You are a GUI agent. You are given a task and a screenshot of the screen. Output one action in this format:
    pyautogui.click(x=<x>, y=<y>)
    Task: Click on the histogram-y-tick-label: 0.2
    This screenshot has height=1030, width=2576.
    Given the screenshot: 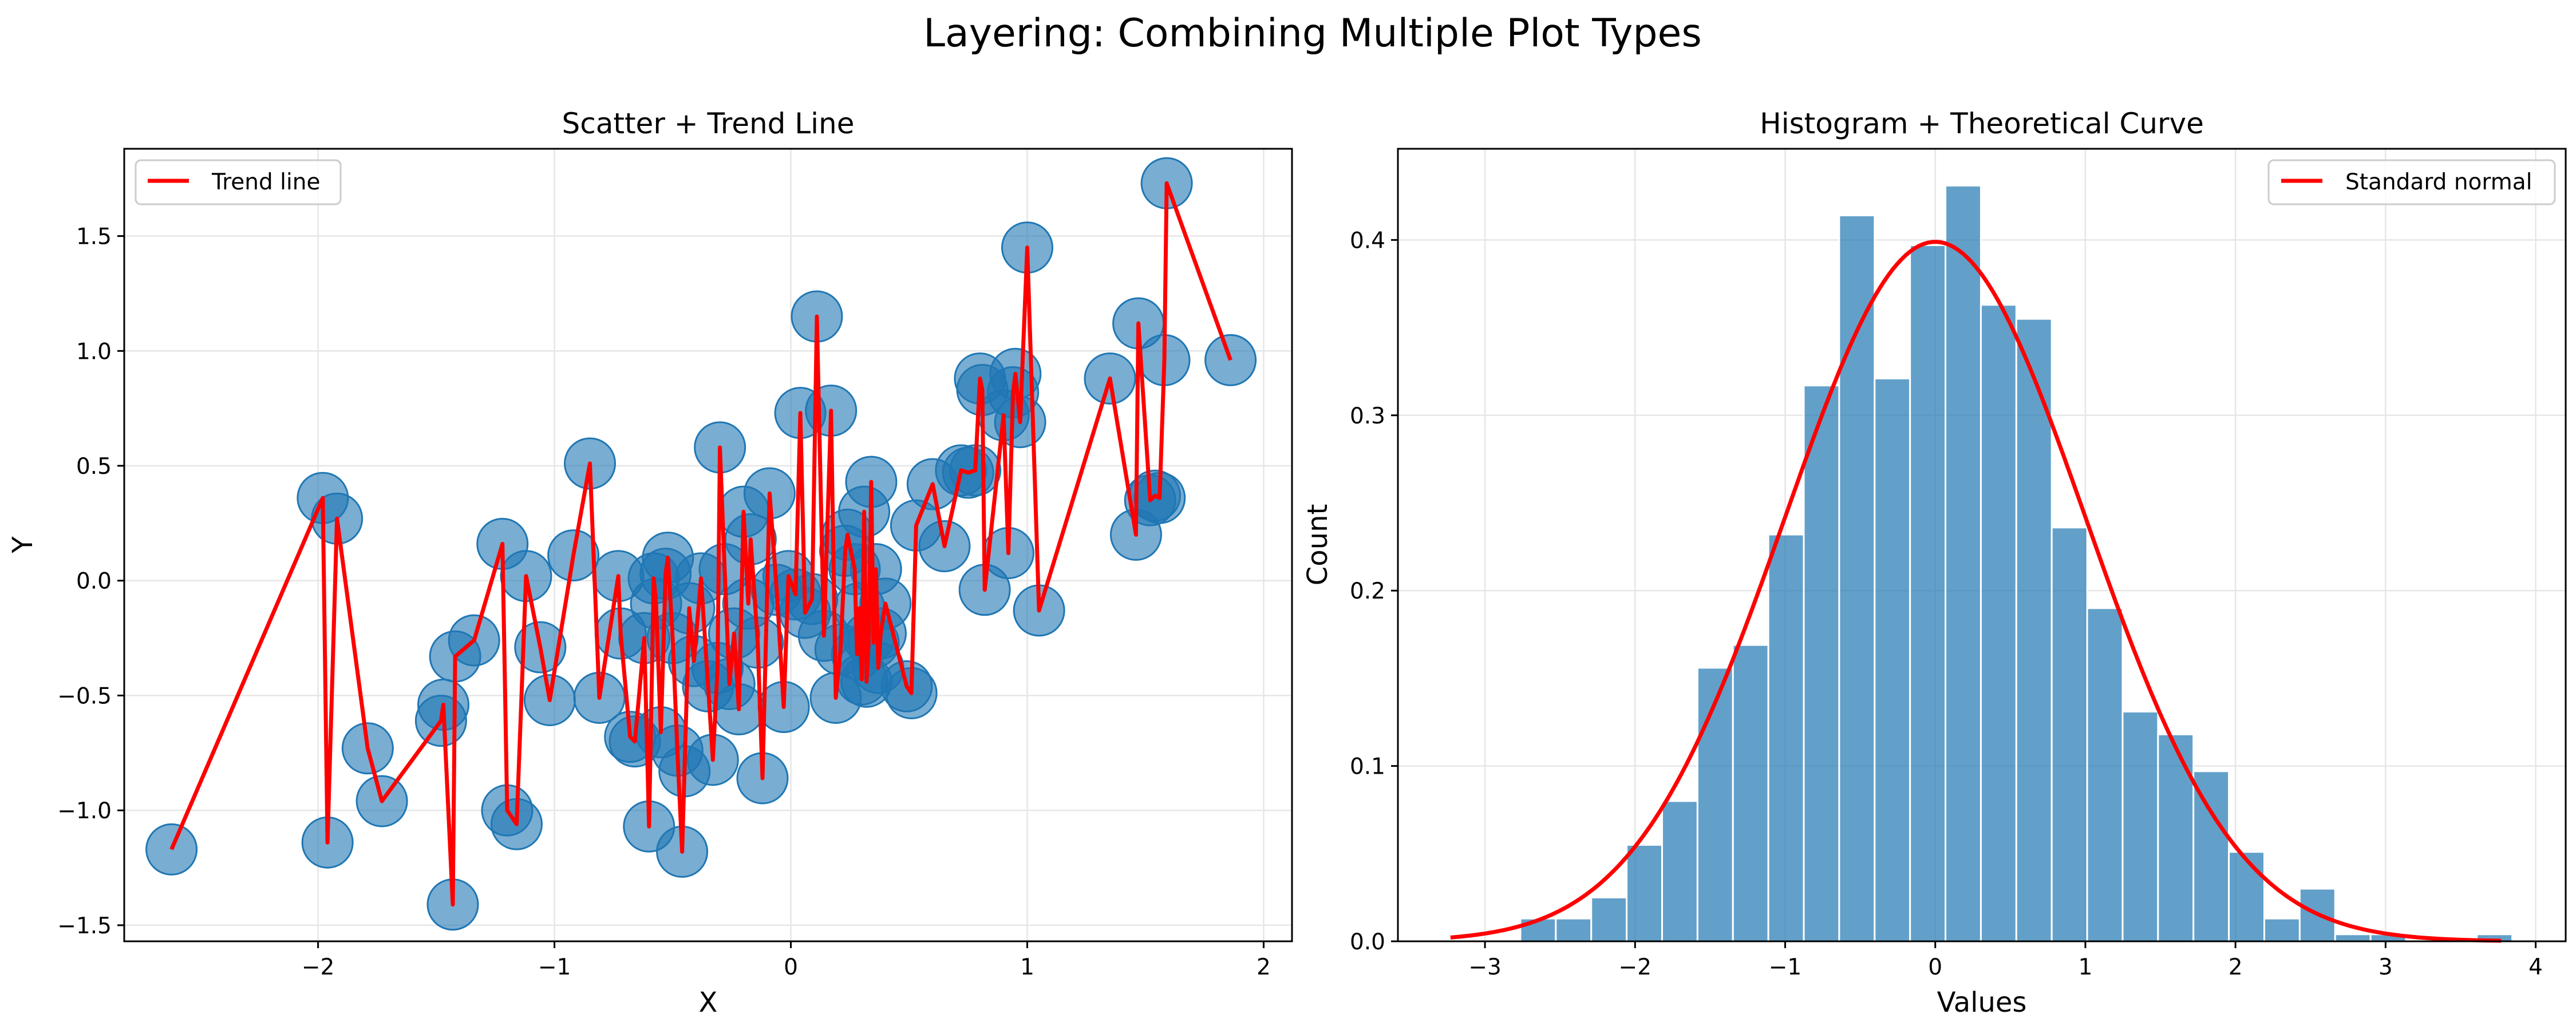 What is the action you would take?
    pyautogui.click(x=1367, y=591)
    